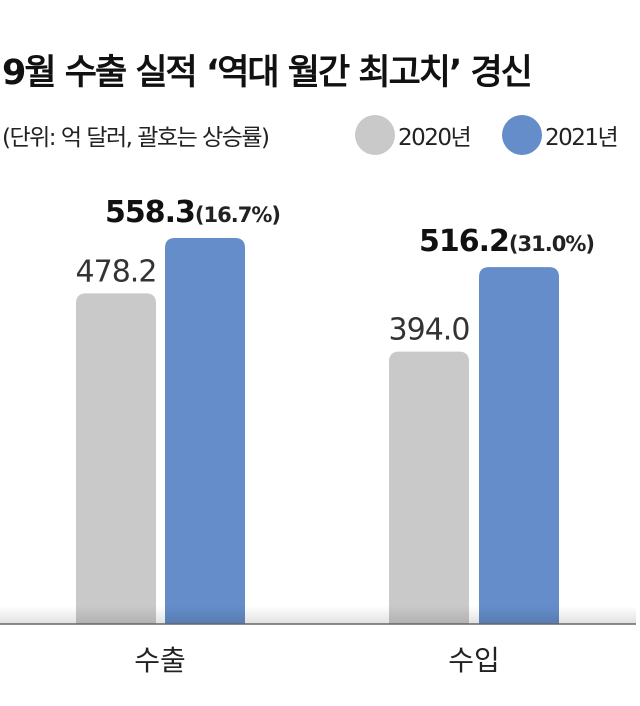 This screenshot has height=706, width=640. Describe the element at coordinates (318, 615) in the screenshot. I see `baseline-shade` at that location.